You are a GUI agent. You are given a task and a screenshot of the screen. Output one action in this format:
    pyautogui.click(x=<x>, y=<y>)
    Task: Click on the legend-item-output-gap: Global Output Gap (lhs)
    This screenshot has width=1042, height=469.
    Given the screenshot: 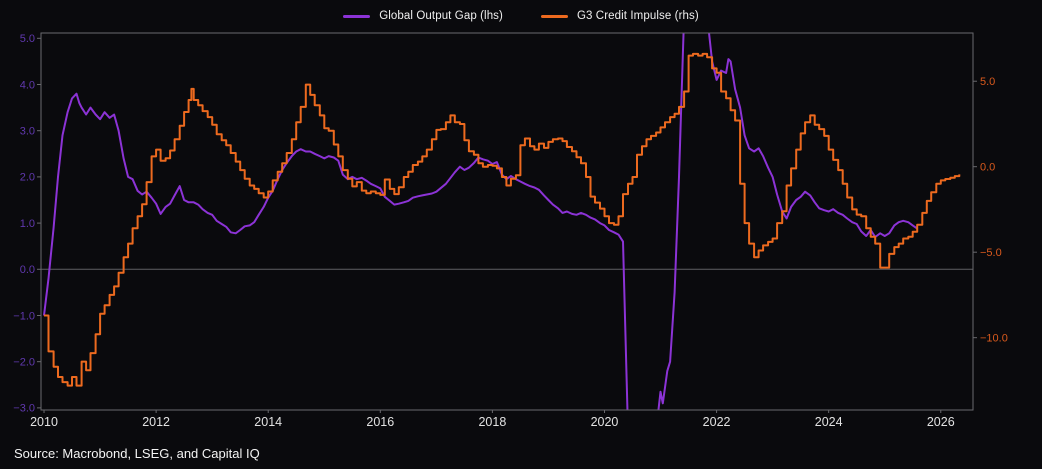 What is the action you would take?
    pyautogui.click(x=423, y=16)
    